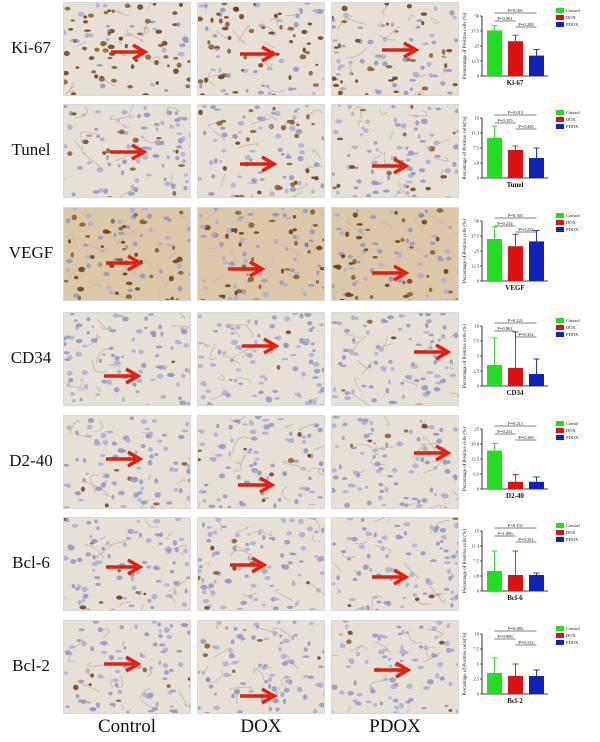 The width and height of the screenshot is (600, 742). What do you see at coordinates (261, 49) in the screenshot?
I see `micrograph-ki-67-dox` at bounding box center [261, 49].